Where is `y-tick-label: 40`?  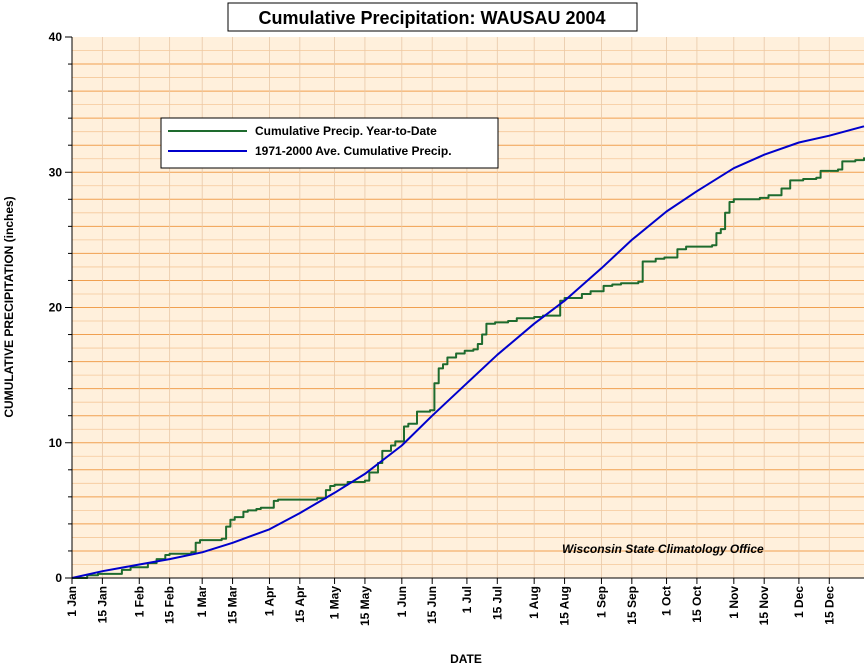
y-tick-label: 40 is located at coordinates (56, 37).